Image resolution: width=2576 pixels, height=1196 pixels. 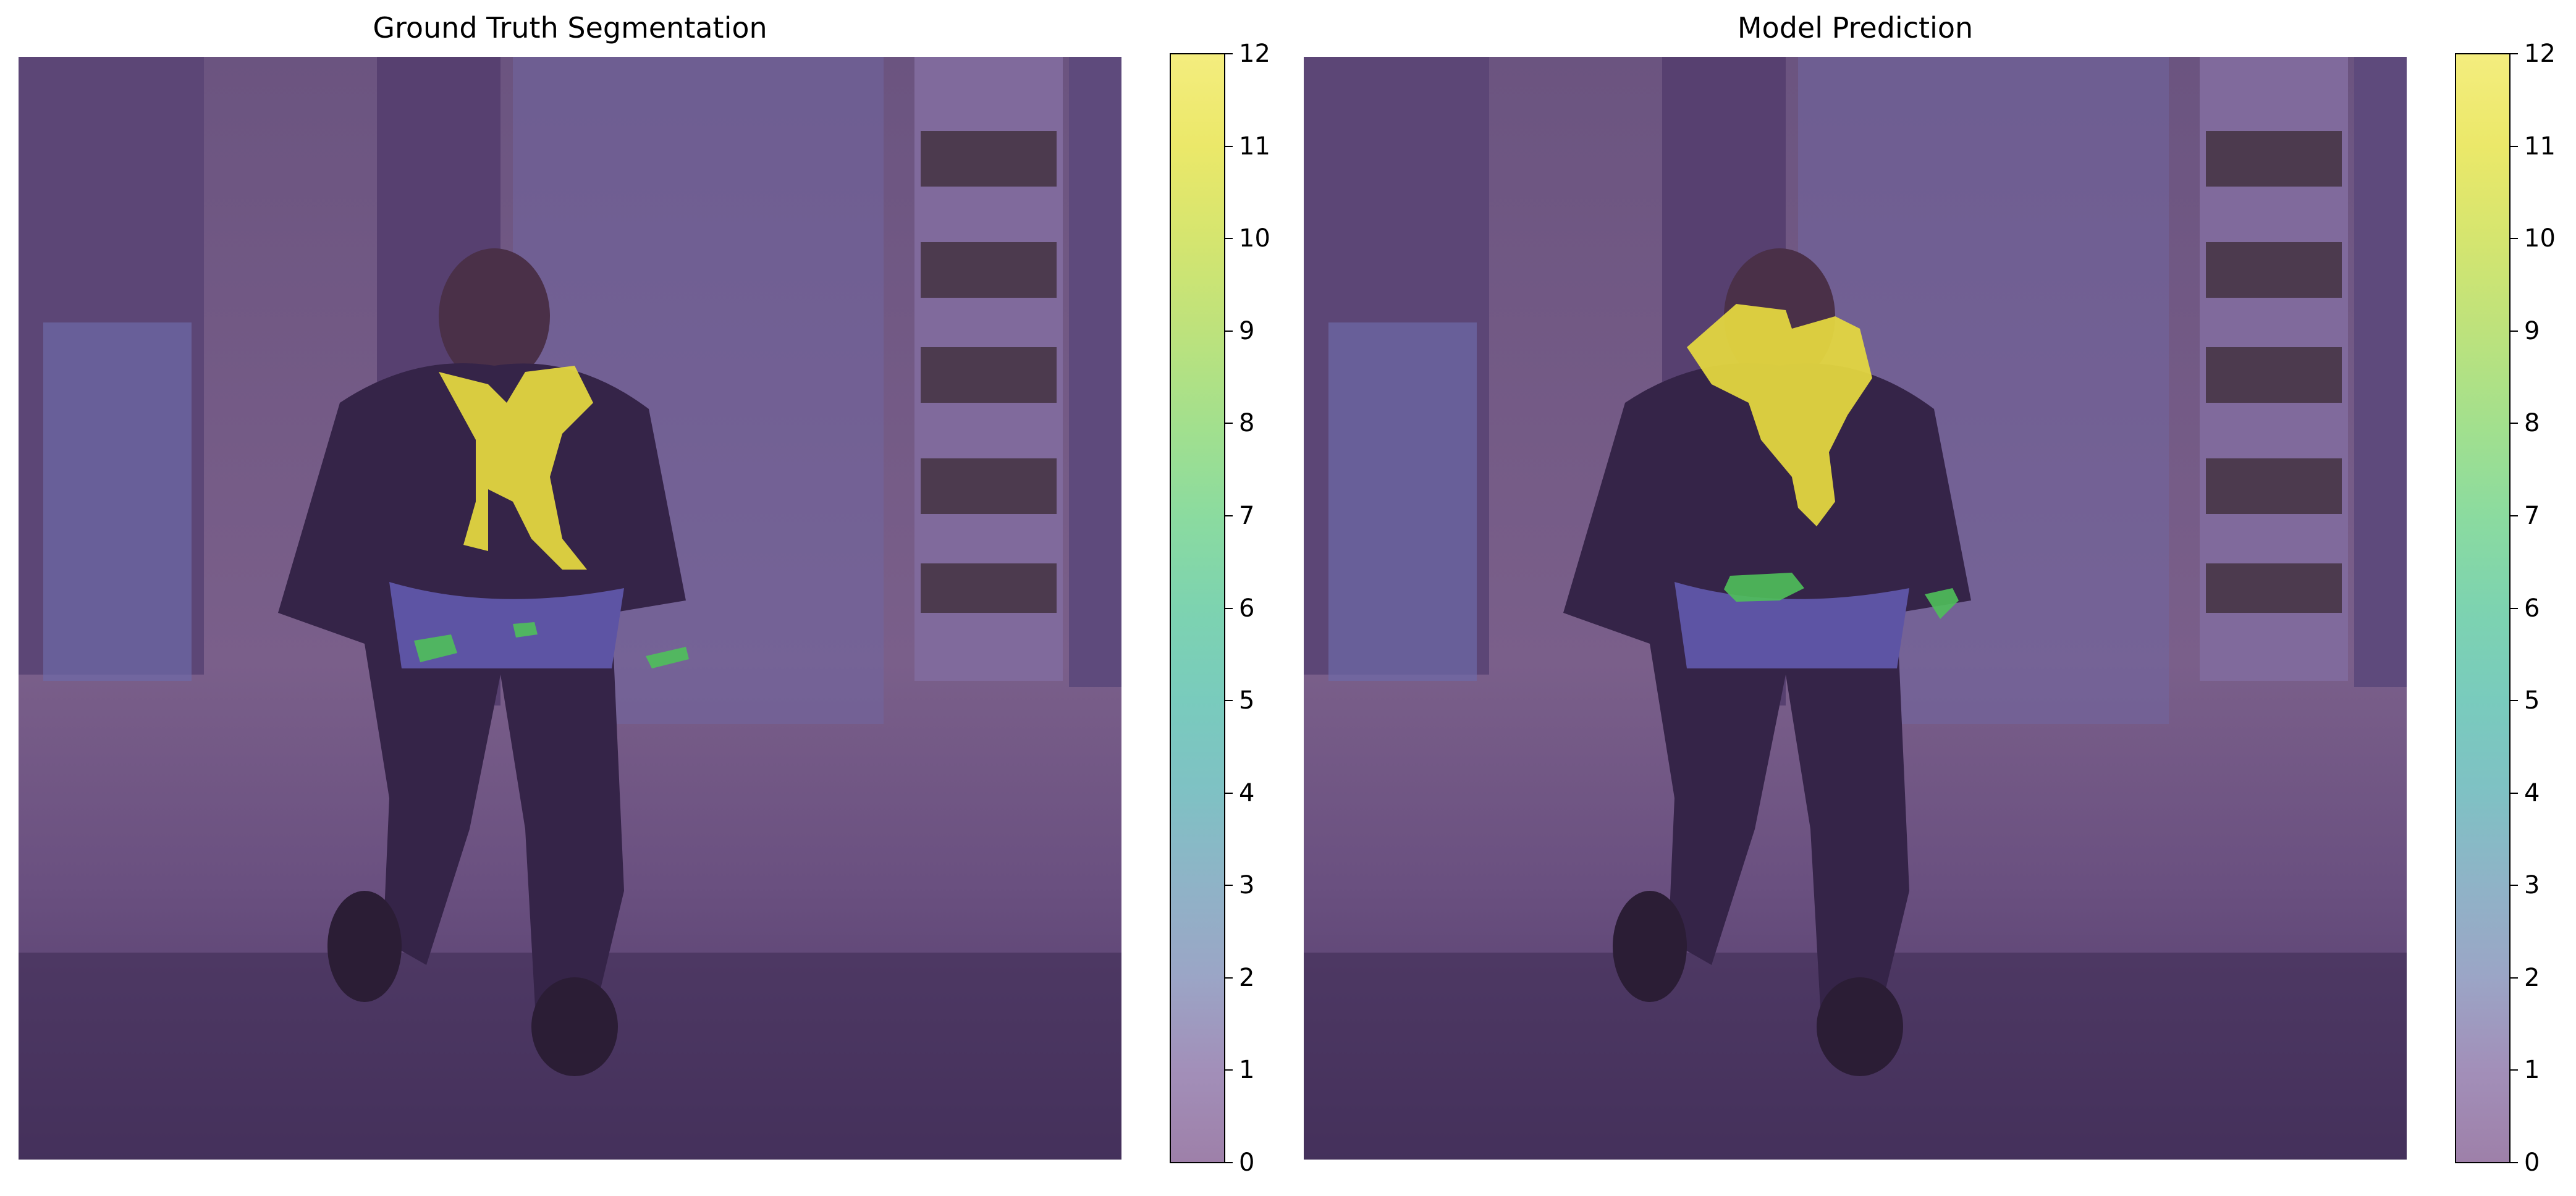 What do you see at coordinates (1259, 608) in the screenshot?
I see `ground-truth-colorbar-ticks: 0 1 2 3 4 5 6 7 8 9 10 11 12` at bounding box center [1259, 608].